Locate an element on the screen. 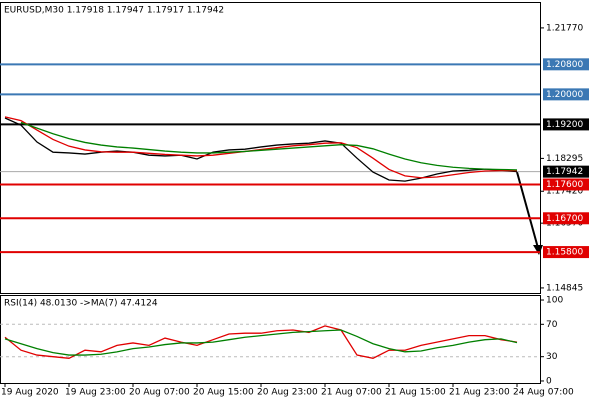 Image resolution: width=590 pixels, height=400 pixels. y-tick-label: 1.14845 is located at coordinates (564, 288).